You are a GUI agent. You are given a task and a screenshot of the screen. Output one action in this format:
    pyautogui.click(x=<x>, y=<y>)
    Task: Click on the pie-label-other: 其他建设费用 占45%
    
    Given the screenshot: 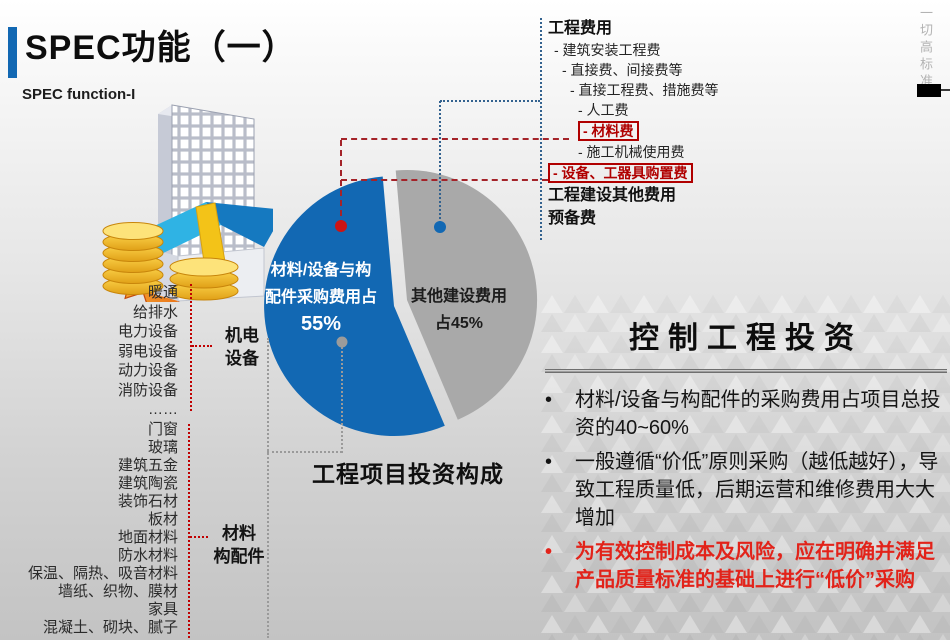 What is the action you would take?
    pyautogui.click(x=458, y=310)
    